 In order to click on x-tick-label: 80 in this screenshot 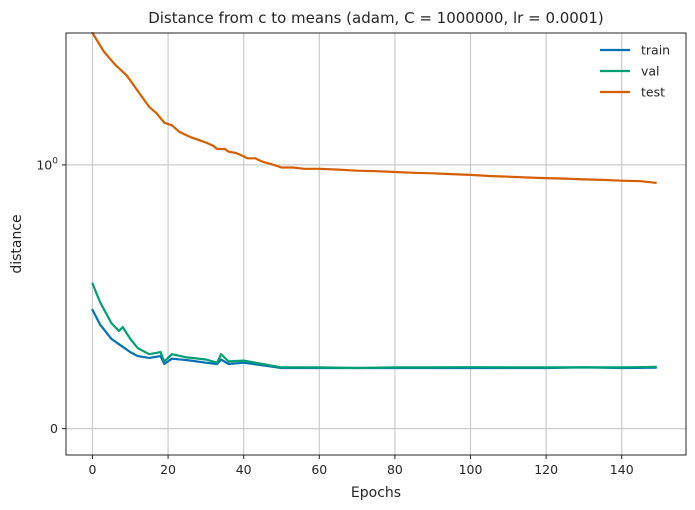, I will do `click(395, 469)`.